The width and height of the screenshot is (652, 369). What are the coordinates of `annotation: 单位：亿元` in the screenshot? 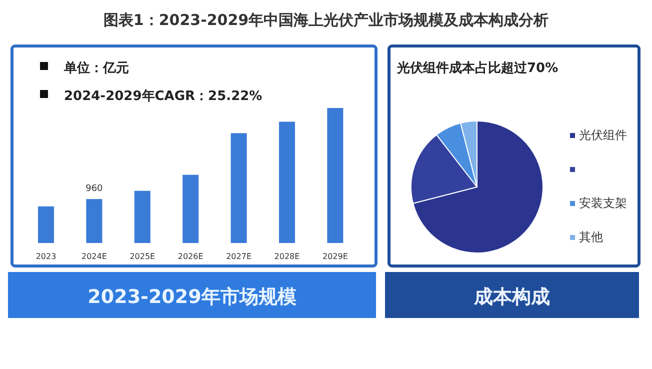 It's located at (96, 68).